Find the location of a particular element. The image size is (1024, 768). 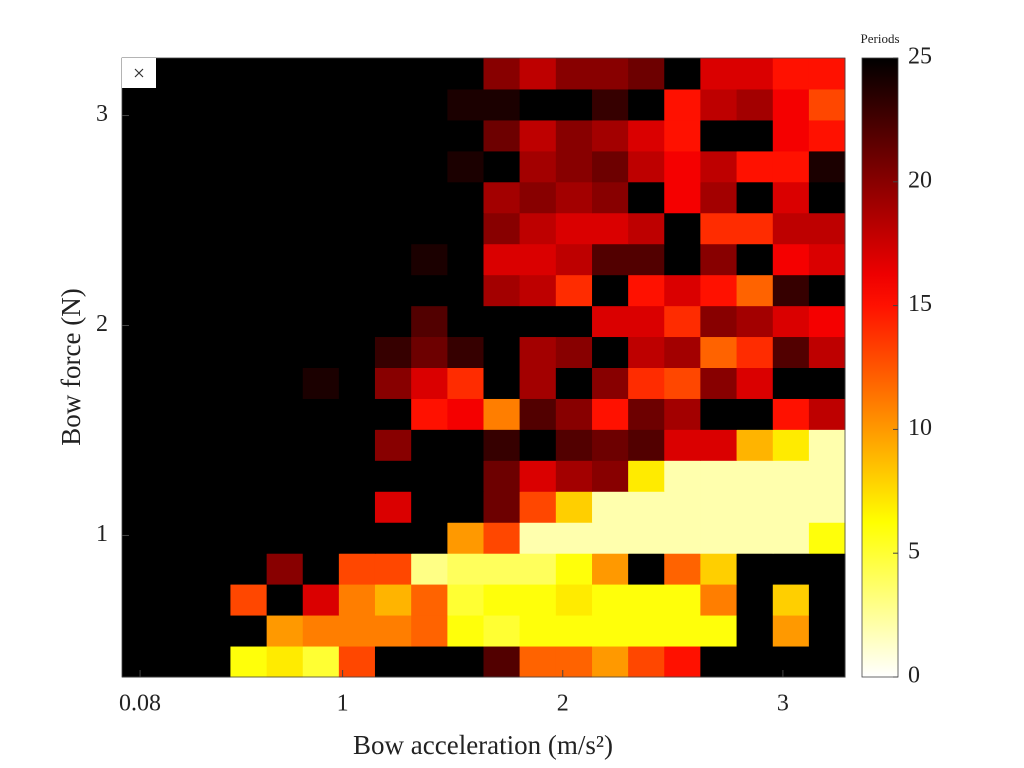

x-tick-label: 3 is located at coordinates (783, 704).